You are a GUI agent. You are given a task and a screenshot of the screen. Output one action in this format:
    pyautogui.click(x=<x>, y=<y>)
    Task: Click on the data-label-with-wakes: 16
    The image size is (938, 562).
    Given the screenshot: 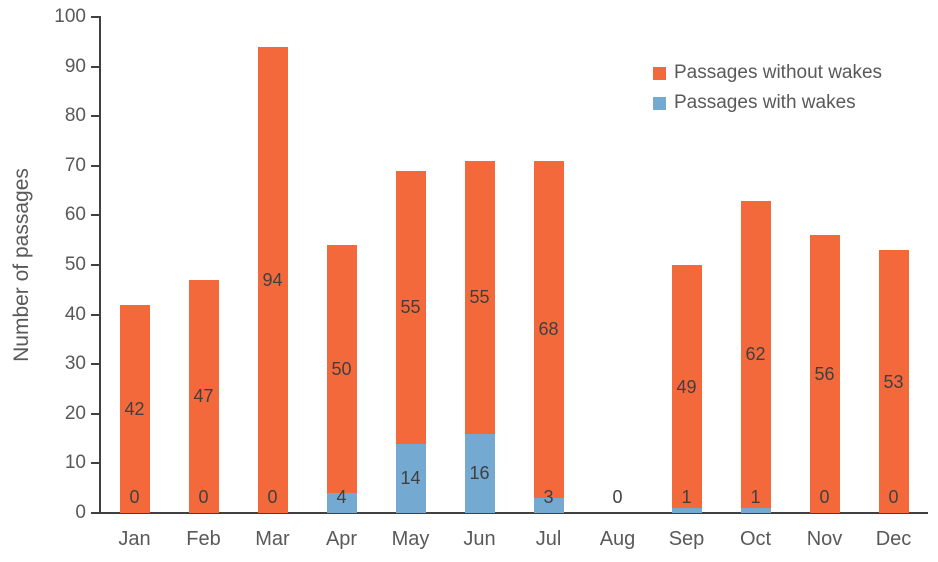 What is the action you would take?
    pyautogui.click(x=479, y=473)
    